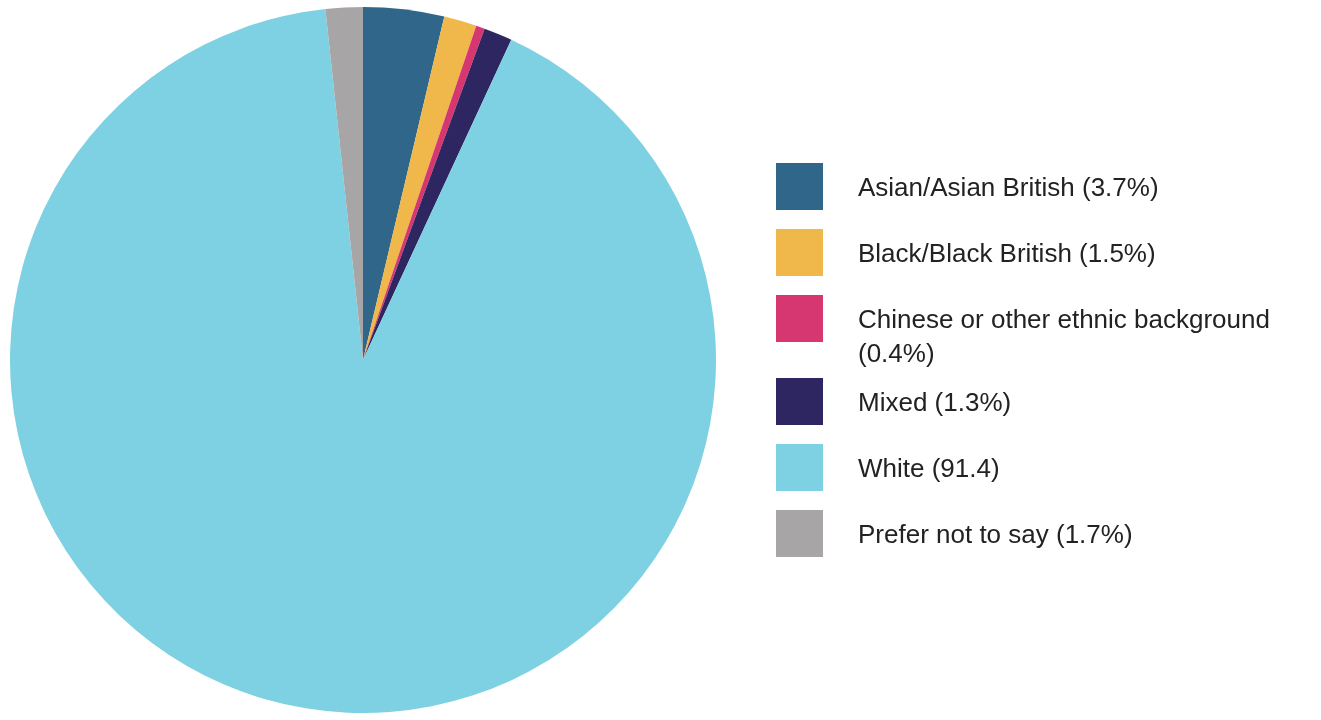 The width and height of the screenshot is (1321, 720). I want to click on legend-label: Asian/Asian British (3.7%), so click(1008, 187).